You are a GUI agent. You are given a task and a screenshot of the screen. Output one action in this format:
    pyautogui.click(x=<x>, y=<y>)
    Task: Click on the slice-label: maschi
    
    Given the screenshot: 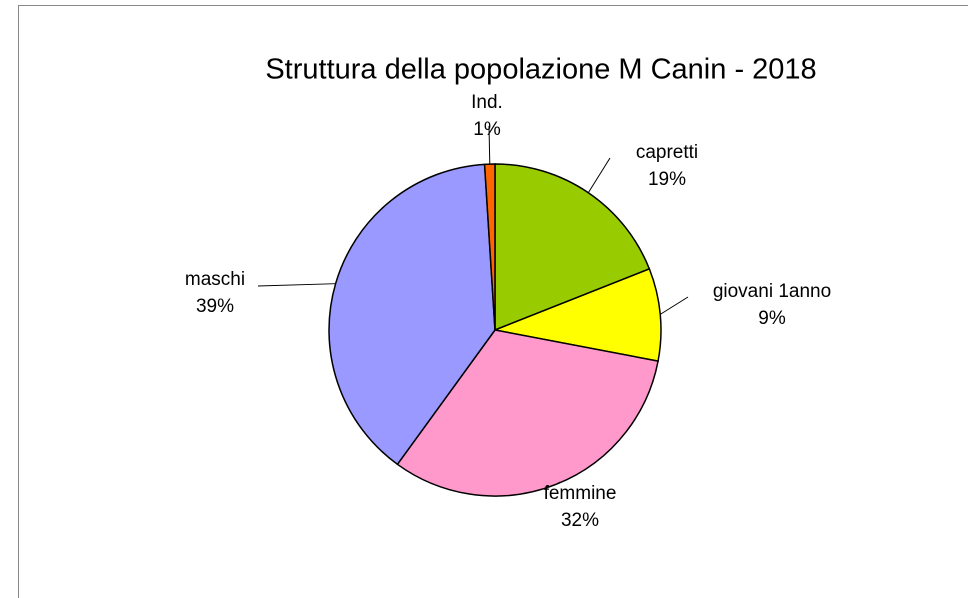 What is the action you would take?
    pyautogui.click(x=215, y=279)
    